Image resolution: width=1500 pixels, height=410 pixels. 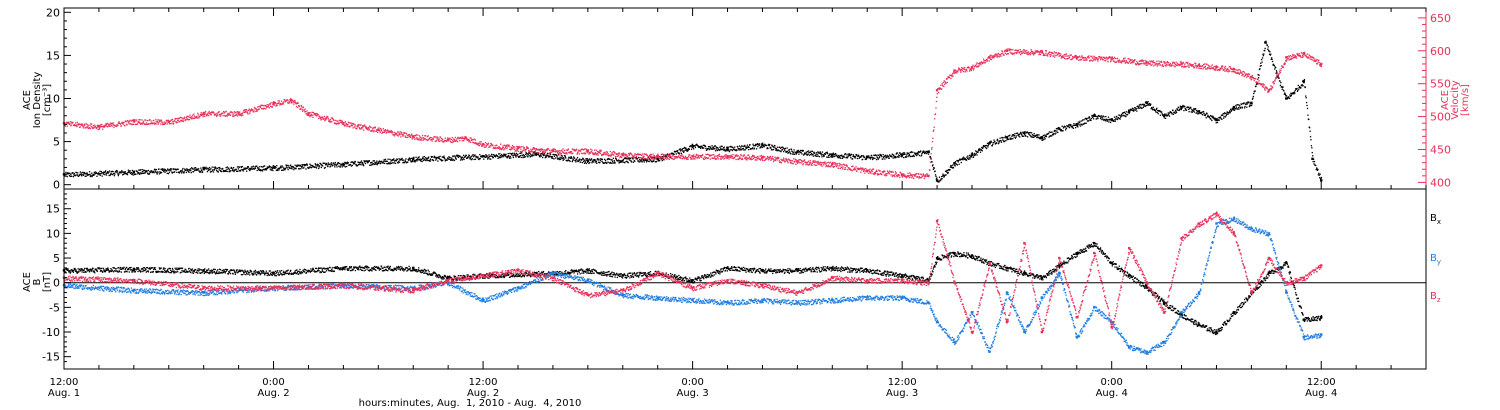 What do you see at coordinates (902, 393) in the screenshot?
I see `x-tick-day: Aug. 3` at bounding box center [902, 393].